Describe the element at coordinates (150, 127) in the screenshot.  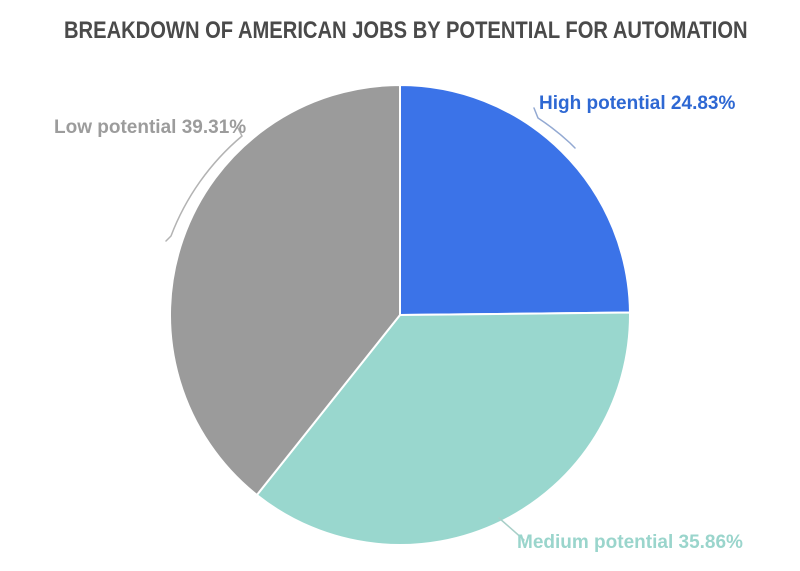
I see `slice-label-low-potential: Low potential 39.31%` at that location.